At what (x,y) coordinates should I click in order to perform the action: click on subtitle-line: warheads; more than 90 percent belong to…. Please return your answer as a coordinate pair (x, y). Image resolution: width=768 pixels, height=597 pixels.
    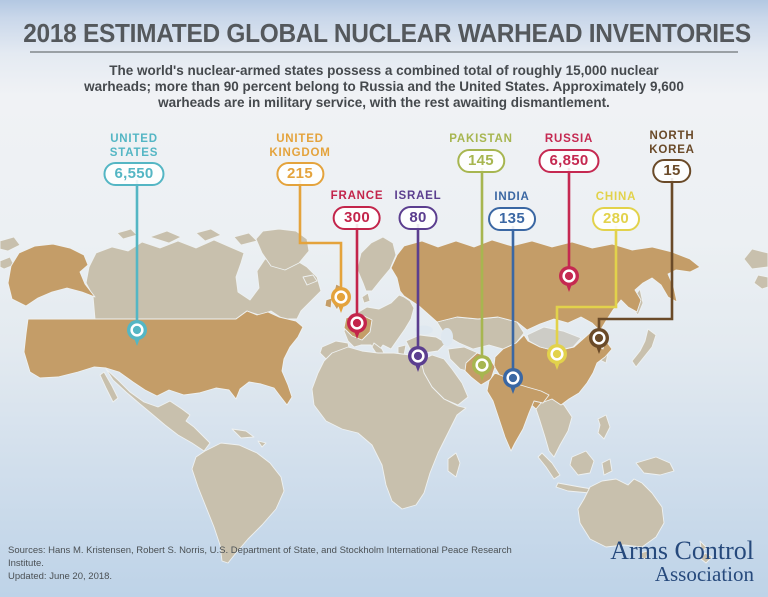
    Looking at the image, I should click on (384, 86).